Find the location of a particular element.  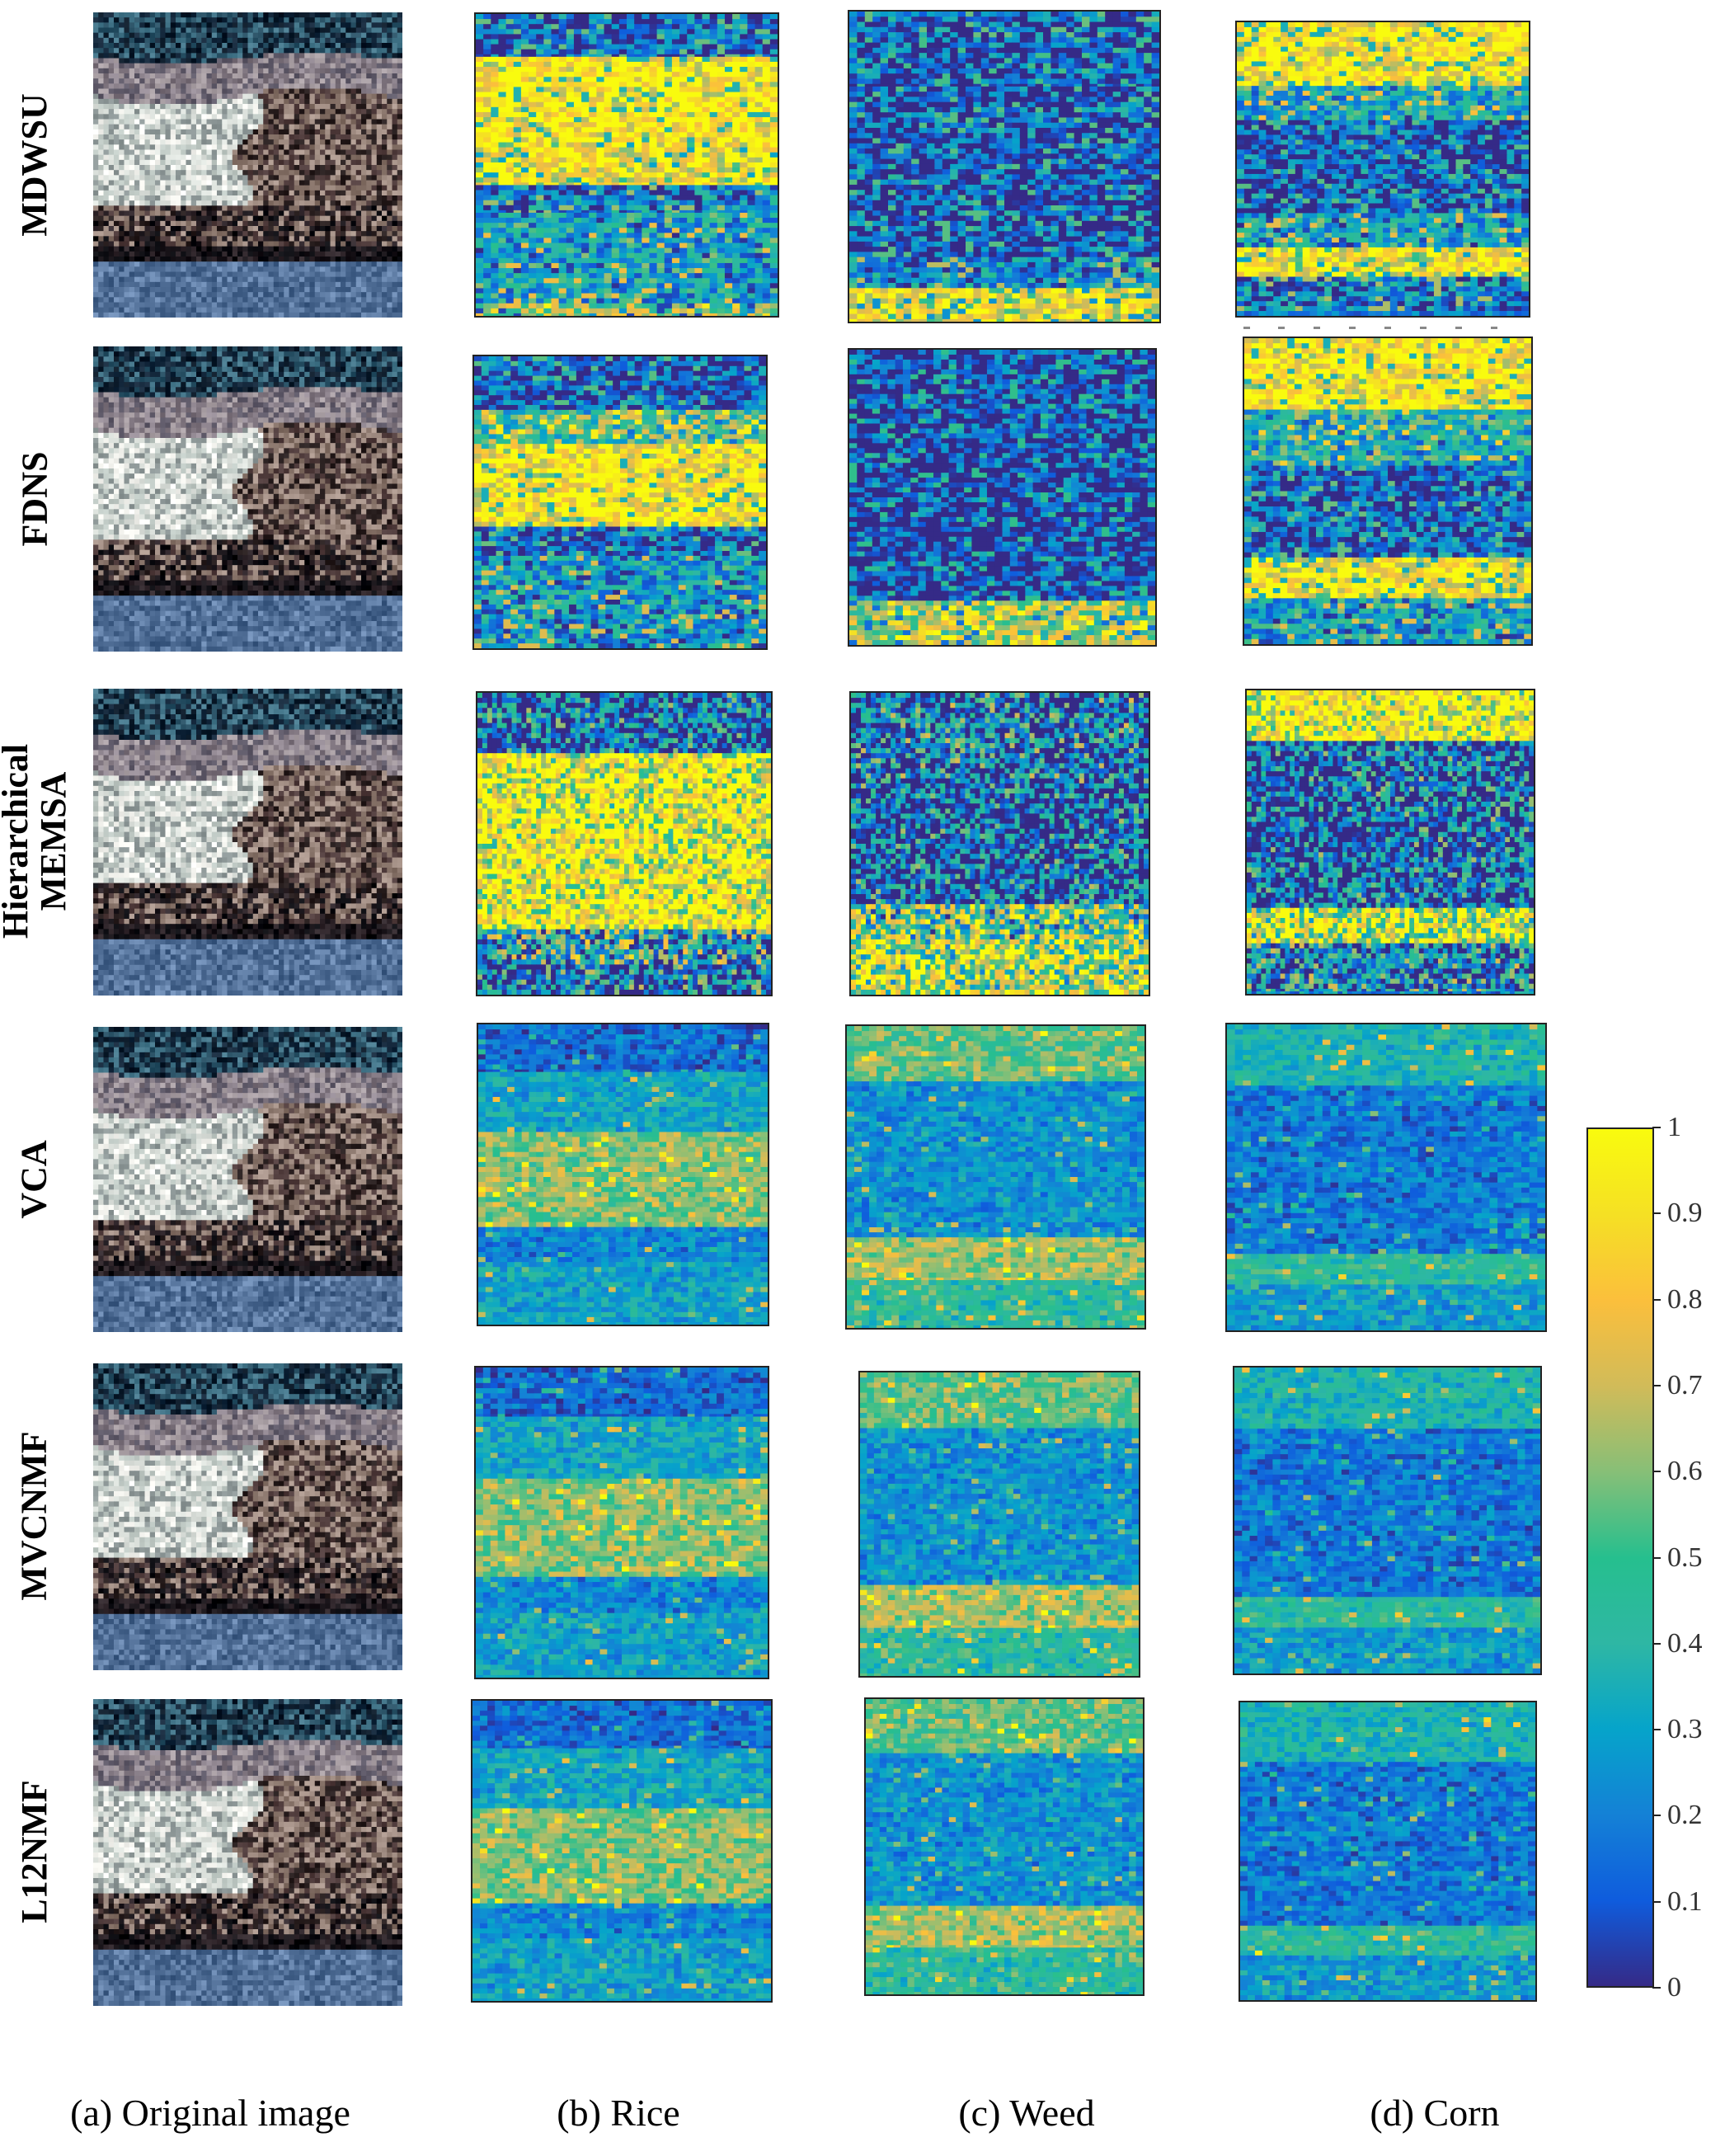

colorbar-tick-label: 0.2 is located at coordinates (1685, 1815).